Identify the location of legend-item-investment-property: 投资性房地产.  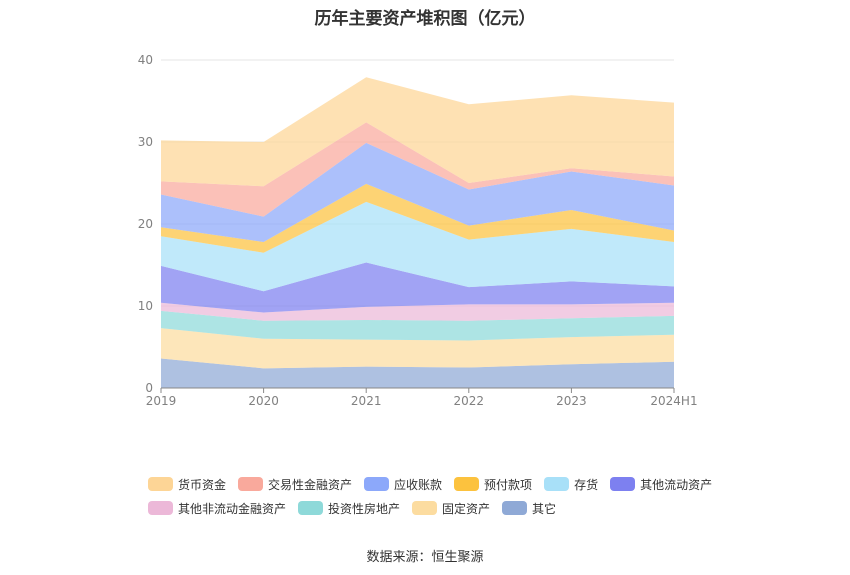
(349, 508).